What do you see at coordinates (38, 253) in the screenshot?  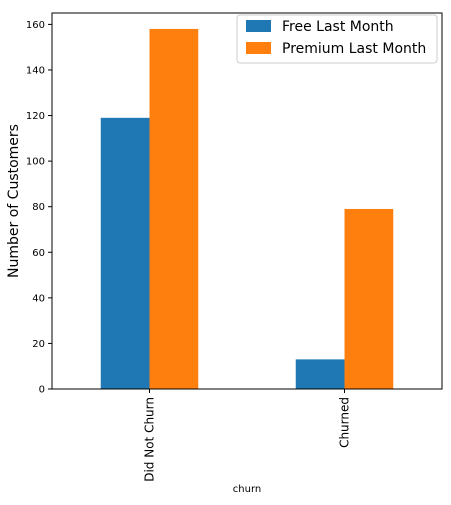 I see `y-tick-label-60: 60` at bounding box center [38, 253].